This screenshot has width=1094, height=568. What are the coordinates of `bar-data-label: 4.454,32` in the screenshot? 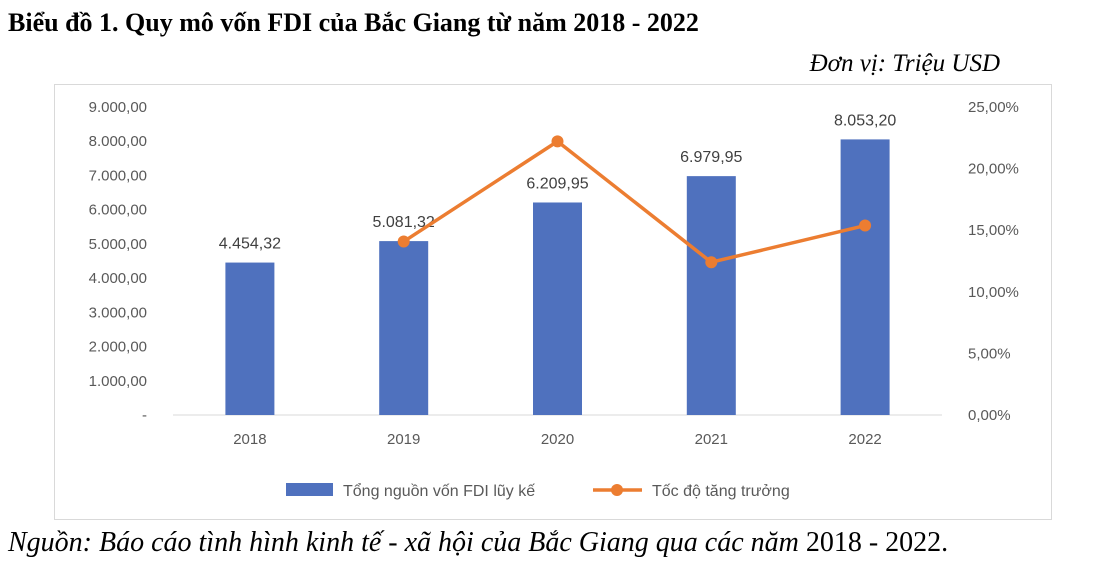 It's located at (250, 244).